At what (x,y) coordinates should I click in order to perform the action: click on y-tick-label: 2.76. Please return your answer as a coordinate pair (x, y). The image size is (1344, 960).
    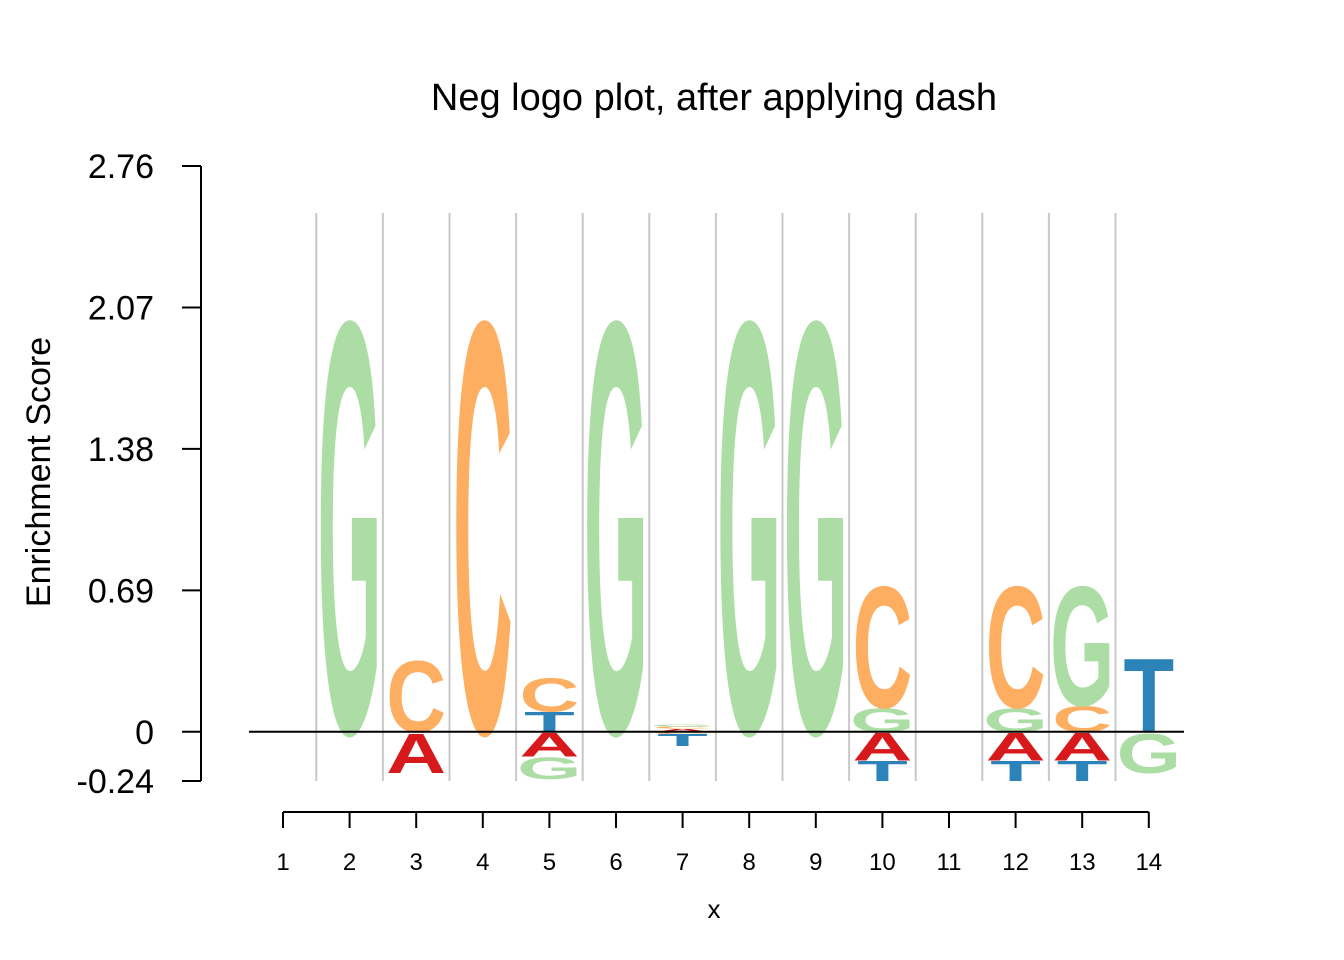
    Looking at the image, I should click on (121, 167).